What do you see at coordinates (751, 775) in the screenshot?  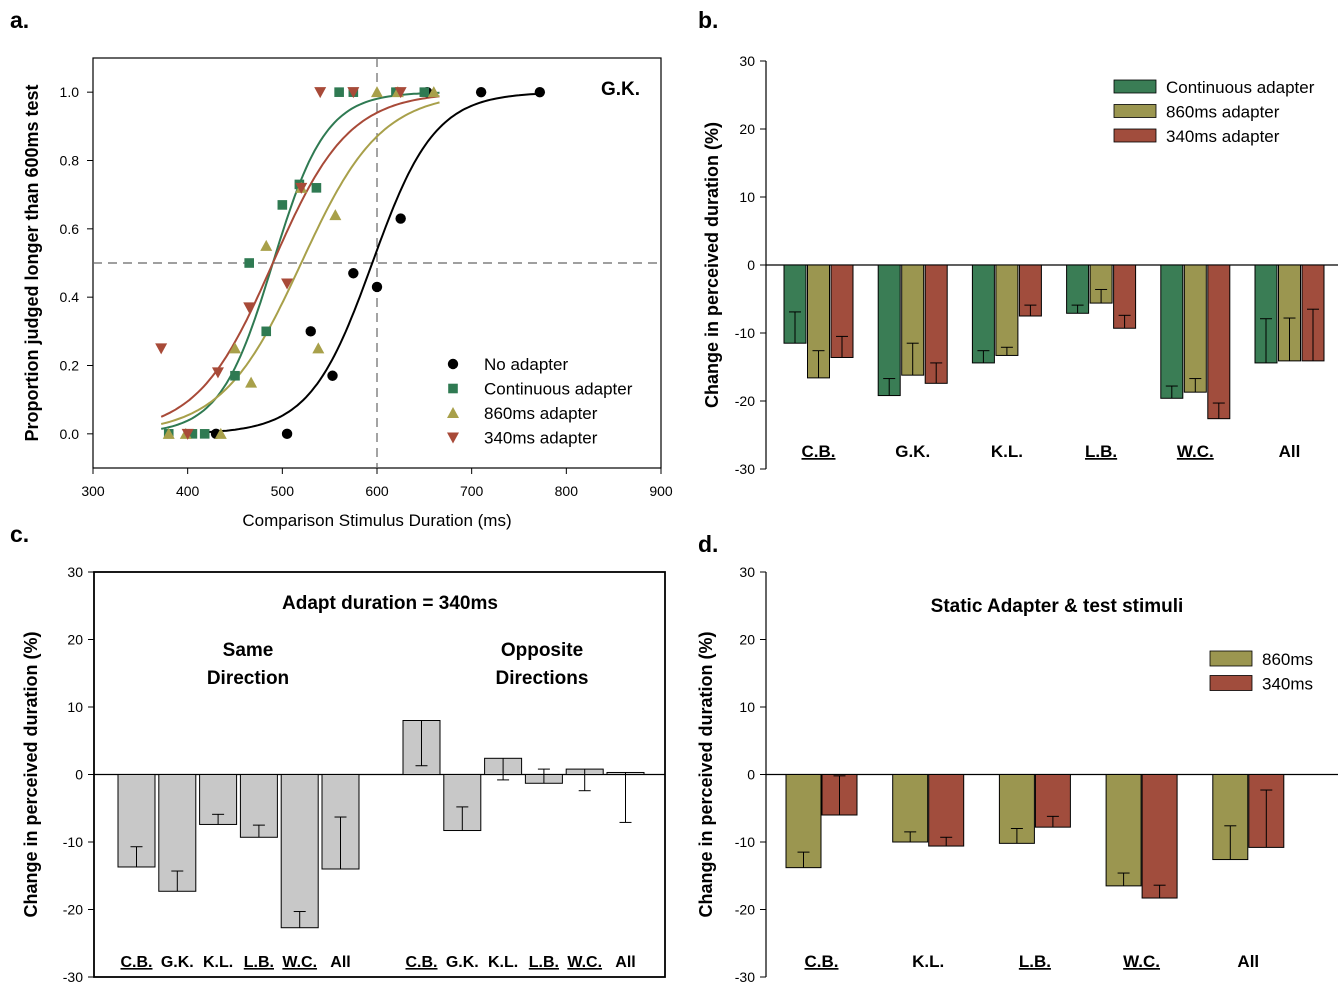 I see `panel-d-ytick-label: 0` at bounding box center [751, 775].